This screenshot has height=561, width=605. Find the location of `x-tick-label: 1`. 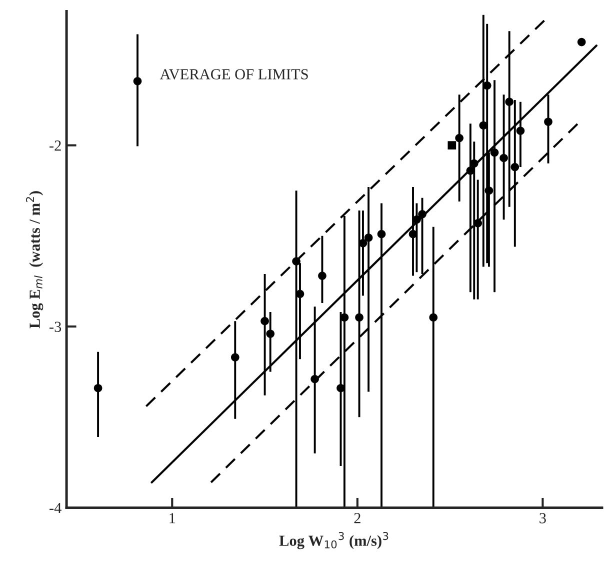

x-tick-label: 1 is located at coordinates (173, 518).